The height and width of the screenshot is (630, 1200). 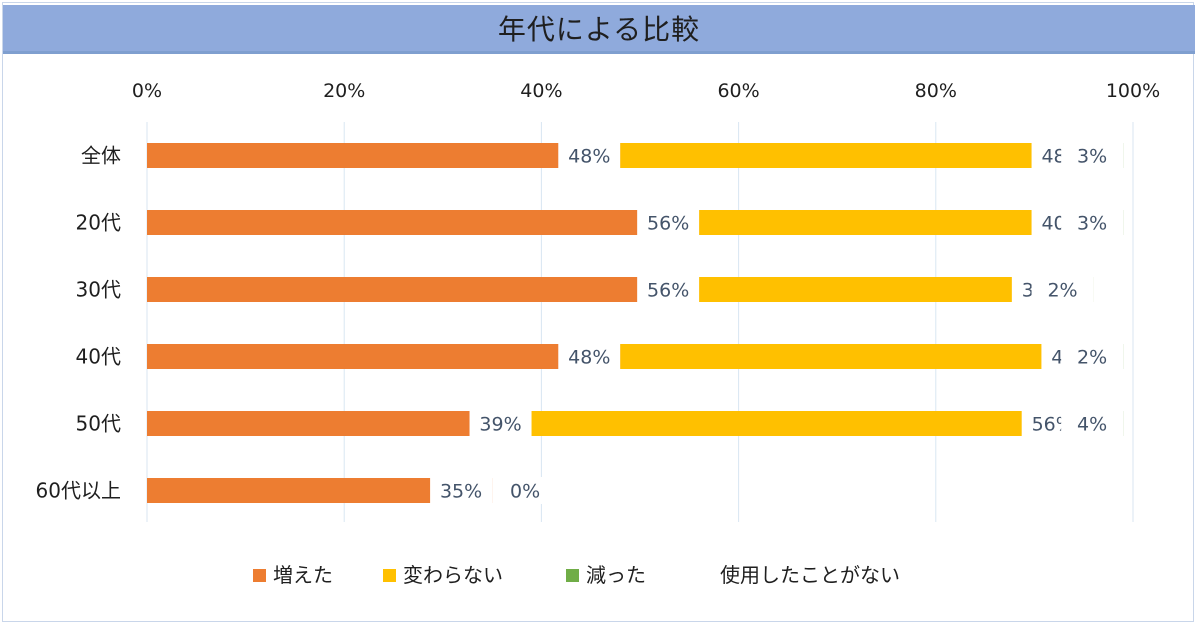 I want to click on category-label: 30代, so click(x=98, y=290).